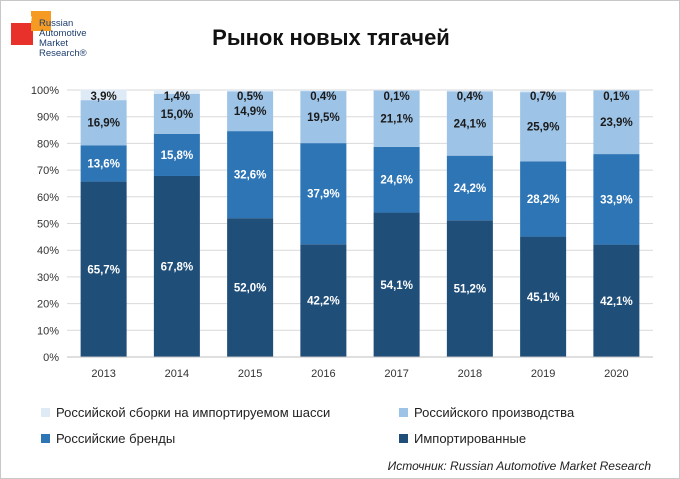 Image resolution: width=680 pixels, height=479 pixels. I want to click on data-label: 13,6%, so click(103, 164).